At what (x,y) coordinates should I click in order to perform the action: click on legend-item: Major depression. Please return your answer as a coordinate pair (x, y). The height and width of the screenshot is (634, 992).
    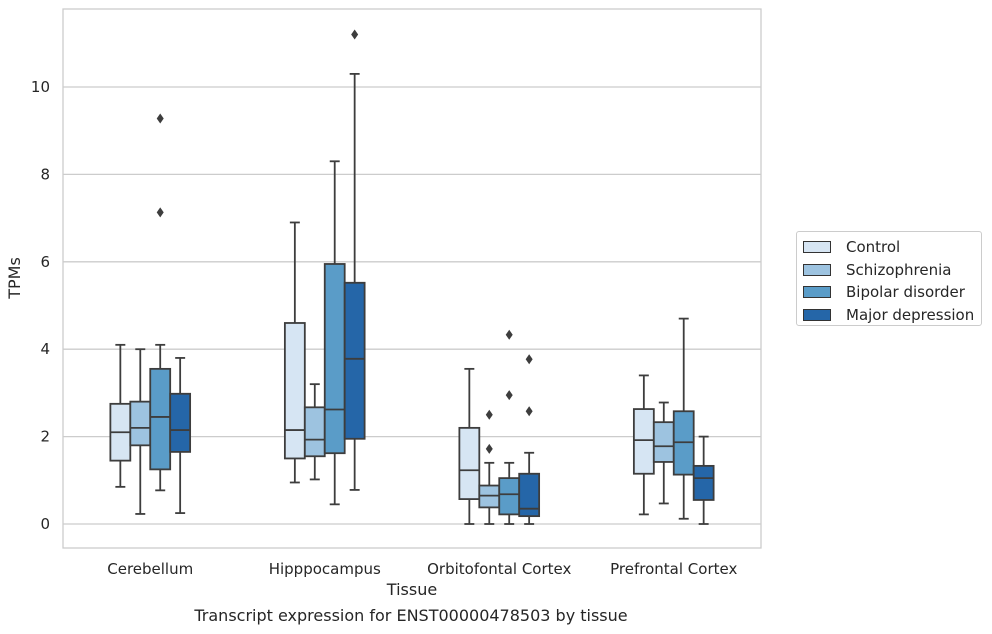
    Looking at the image, I should click on (892, 315).